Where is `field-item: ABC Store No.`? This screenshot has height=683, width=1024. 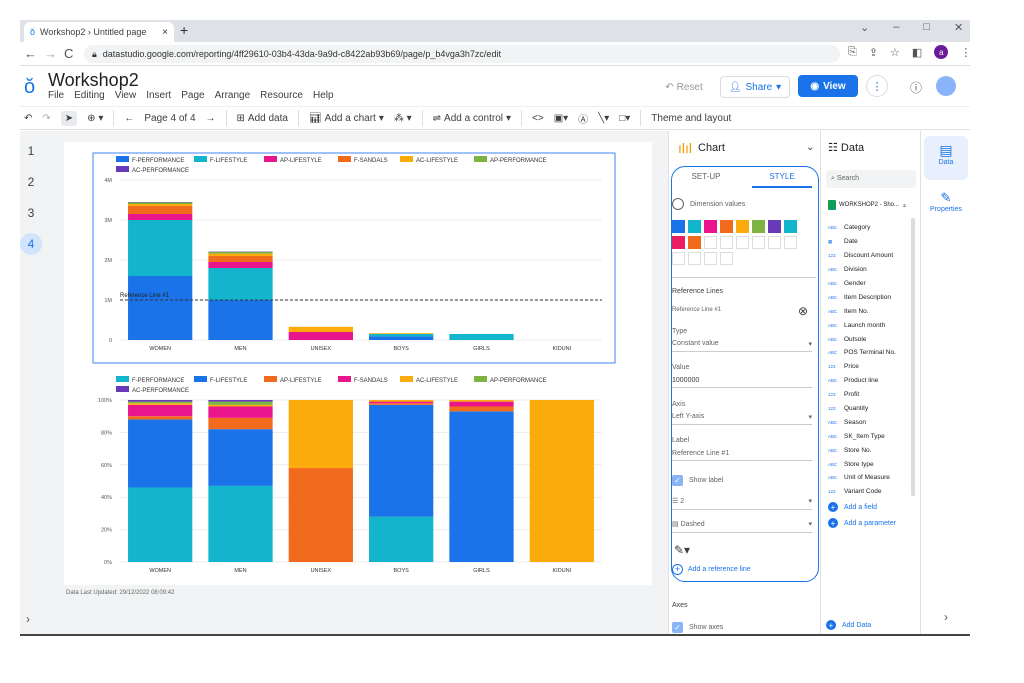
field-item: ABC Store No. is located at coordinates (872, 450).